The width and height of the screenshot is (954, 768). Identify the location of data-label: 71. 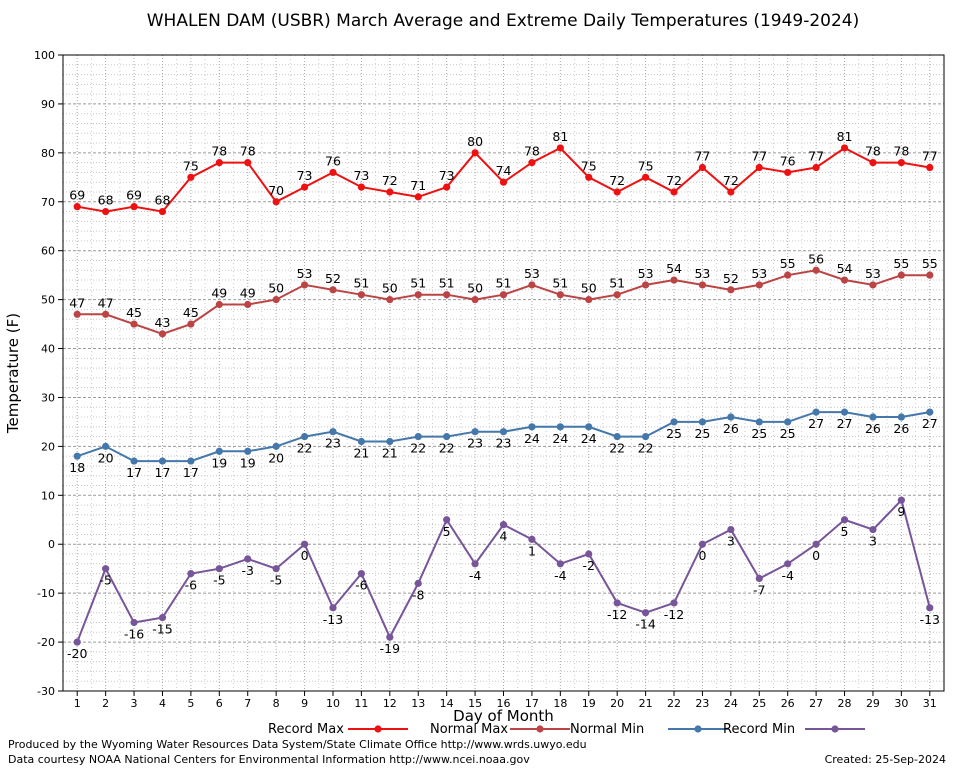
(418, 185).